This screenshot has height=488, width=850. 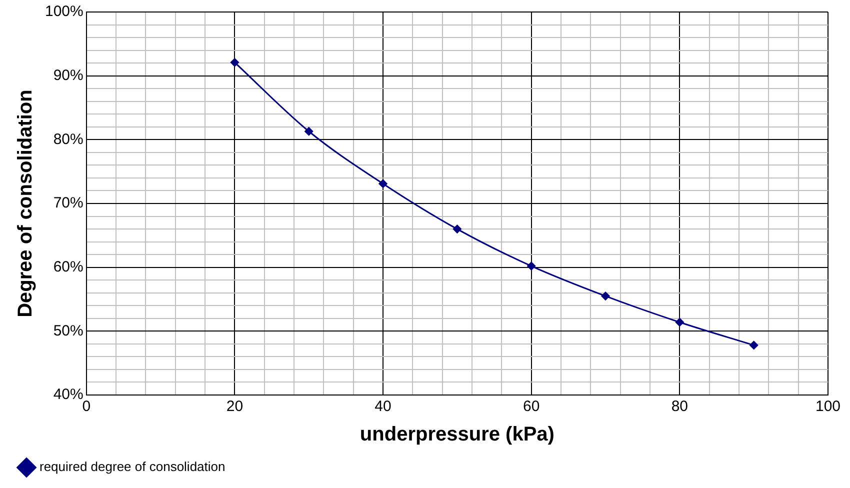 What do you see at coordinates (828, 407) in the screenshot?
I see `x-tick-label: 100` at bounding box center [828, 407].